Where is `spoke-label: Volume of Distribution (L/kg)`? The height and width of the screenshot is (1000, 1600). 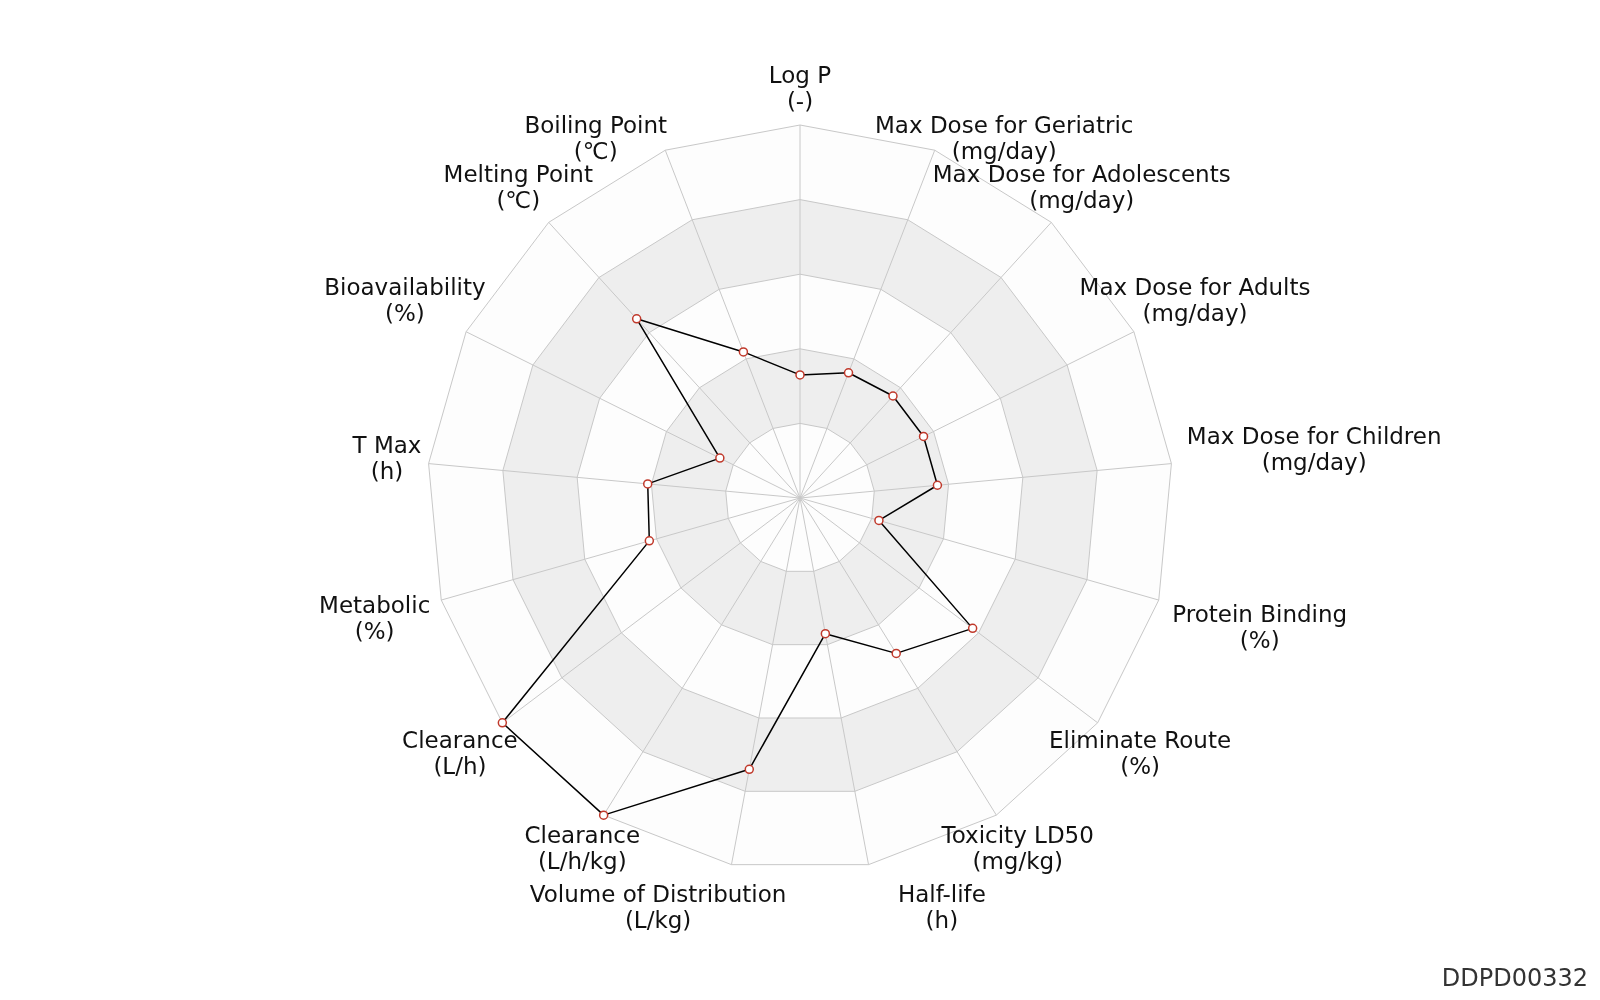
spoke-label: Volume of Distribution (L/kg) is located at coordinates (658, 907).